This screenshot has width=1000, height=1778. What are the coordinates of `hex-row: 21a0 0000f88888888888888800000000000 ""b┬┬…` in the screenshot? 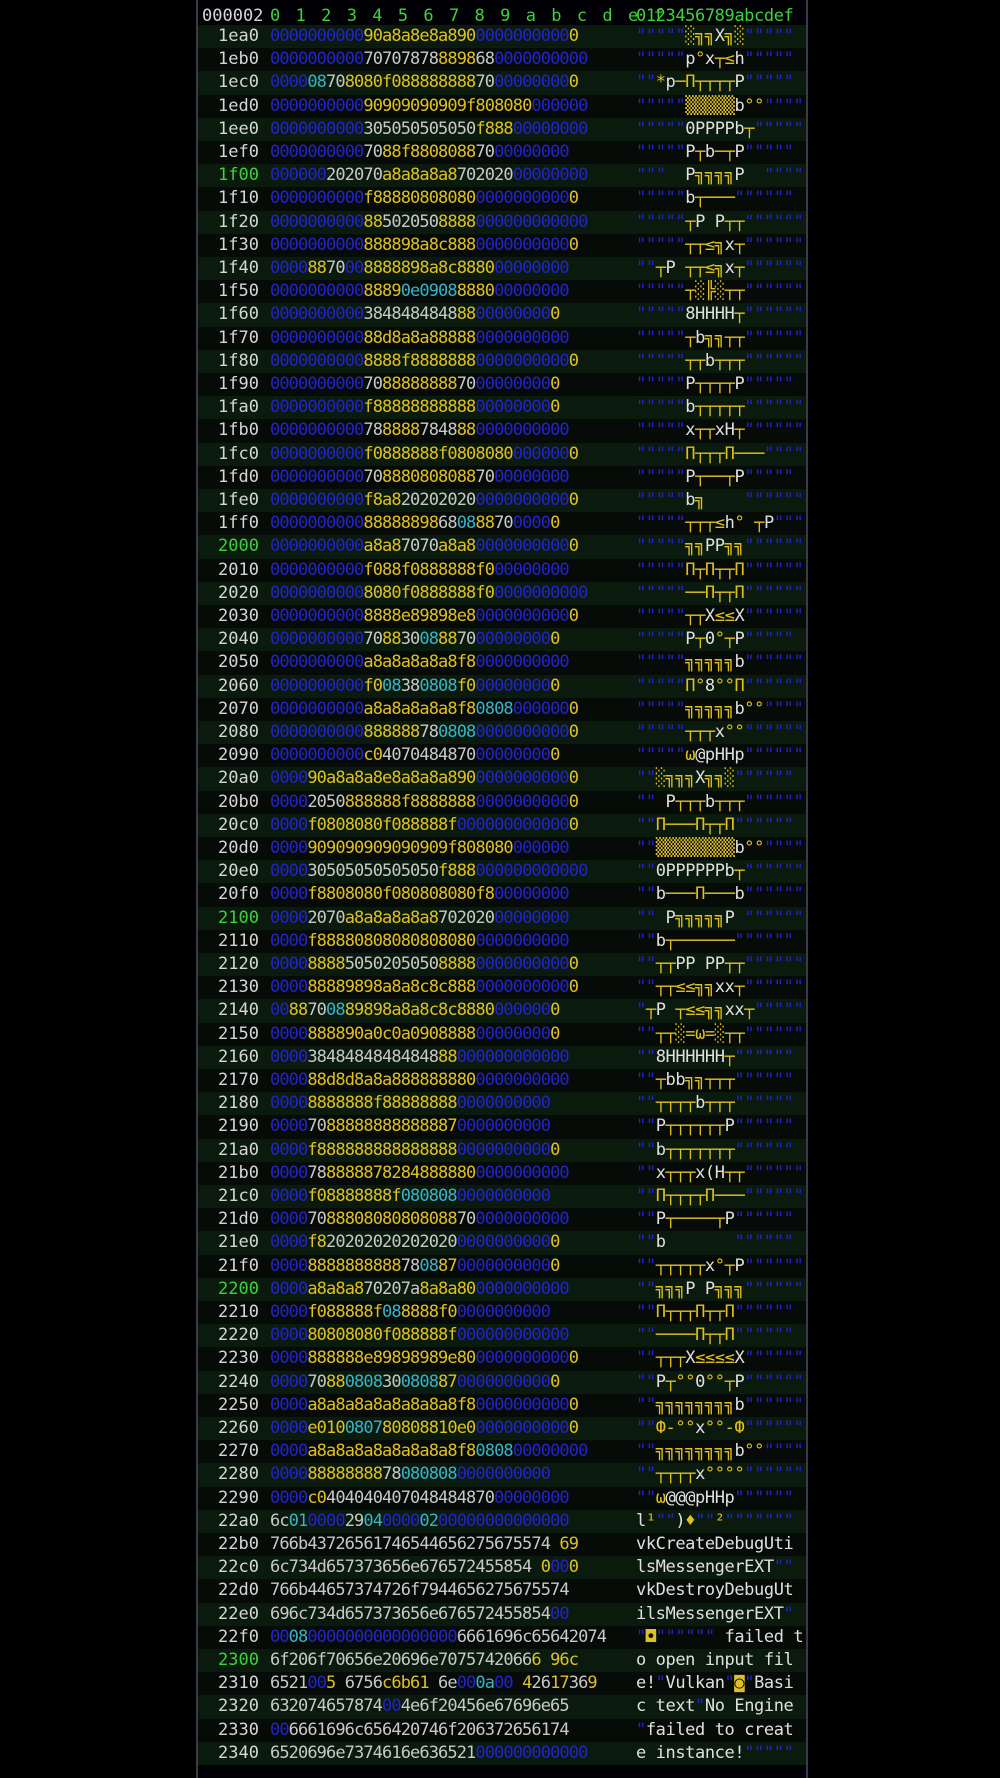 It's located at (502, 1150).